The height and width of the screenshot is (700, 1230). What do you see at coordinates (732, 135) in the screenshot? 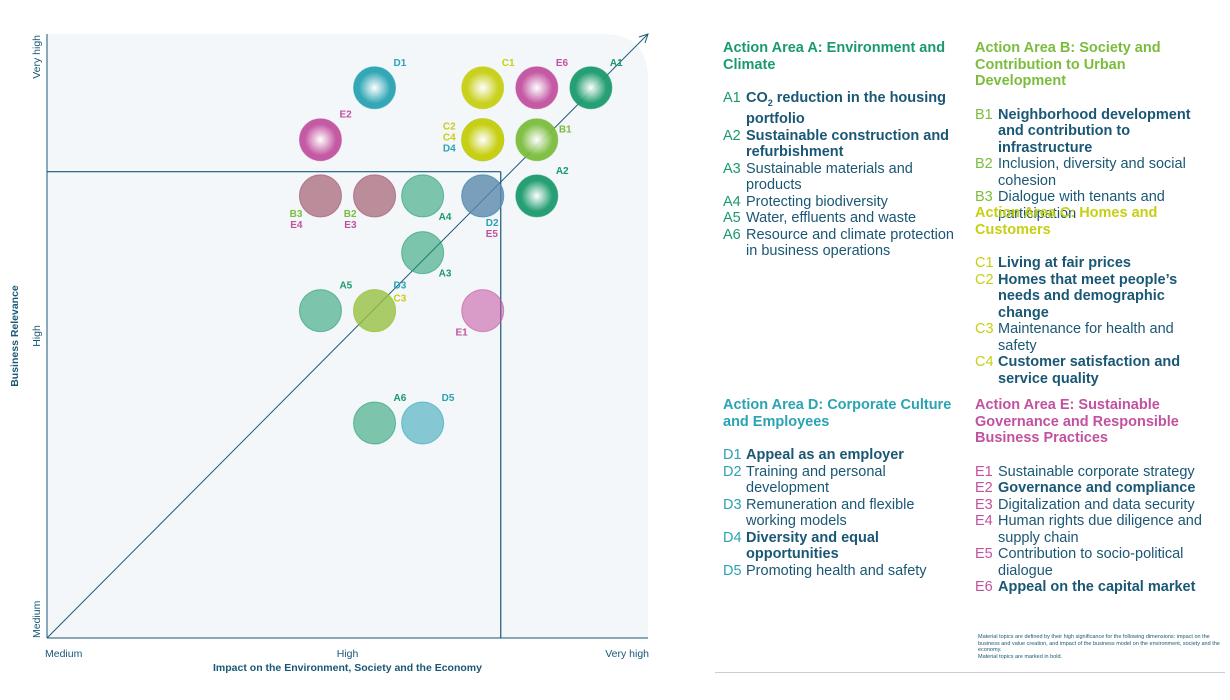
I see `legend-item-code: A2` at bounding box center [732, 135].